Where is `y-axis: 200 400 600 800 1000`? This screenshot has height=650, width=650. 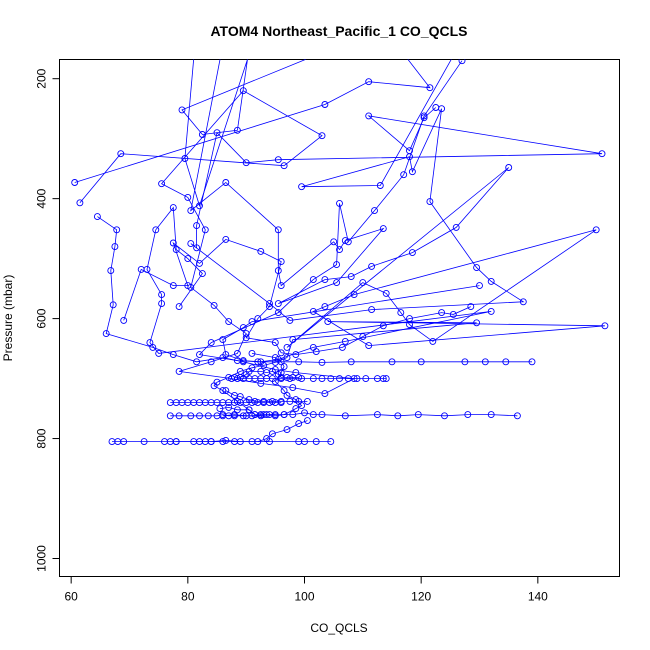 y-axis: 200 400 600 800 1000 is located at coordinates (47, 320).